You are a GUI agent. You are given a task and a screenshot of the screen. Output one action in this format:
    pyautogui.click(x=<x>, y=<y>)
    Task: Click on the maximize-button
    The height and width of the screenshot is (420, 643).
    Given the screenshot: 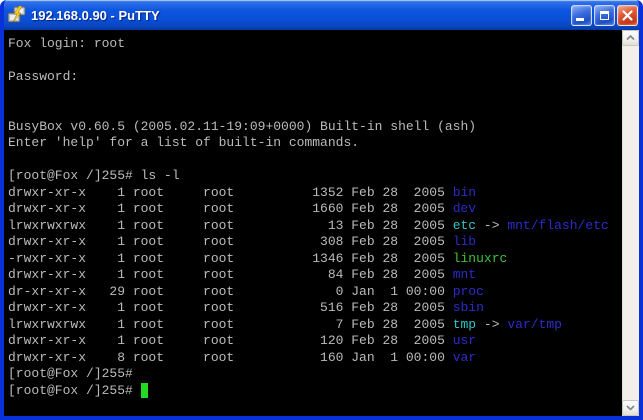 What is the action you would take?
    pyautogui.click(x=604, y=15)
    